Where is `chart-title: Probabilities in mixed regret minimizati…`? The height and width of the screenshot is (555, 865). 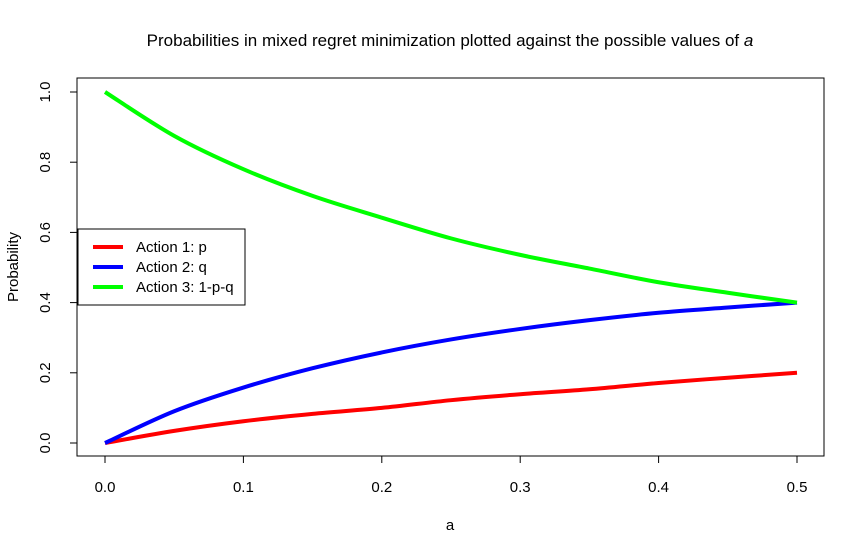 chart-title: Probabilities in mixed regret minimizati… is located at coordinates (450, 40).